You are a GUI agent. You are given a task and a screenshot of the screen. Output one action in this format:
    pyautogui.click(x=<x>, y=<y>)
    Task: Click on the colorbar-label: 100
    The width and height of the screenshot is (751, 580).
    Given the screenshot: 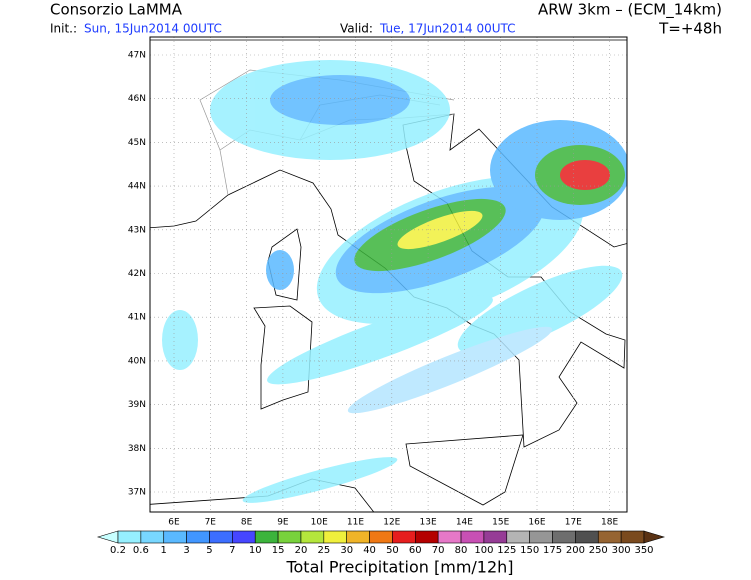 What is the action you would take?
    pyautogui.click(x=483, y=550)
    